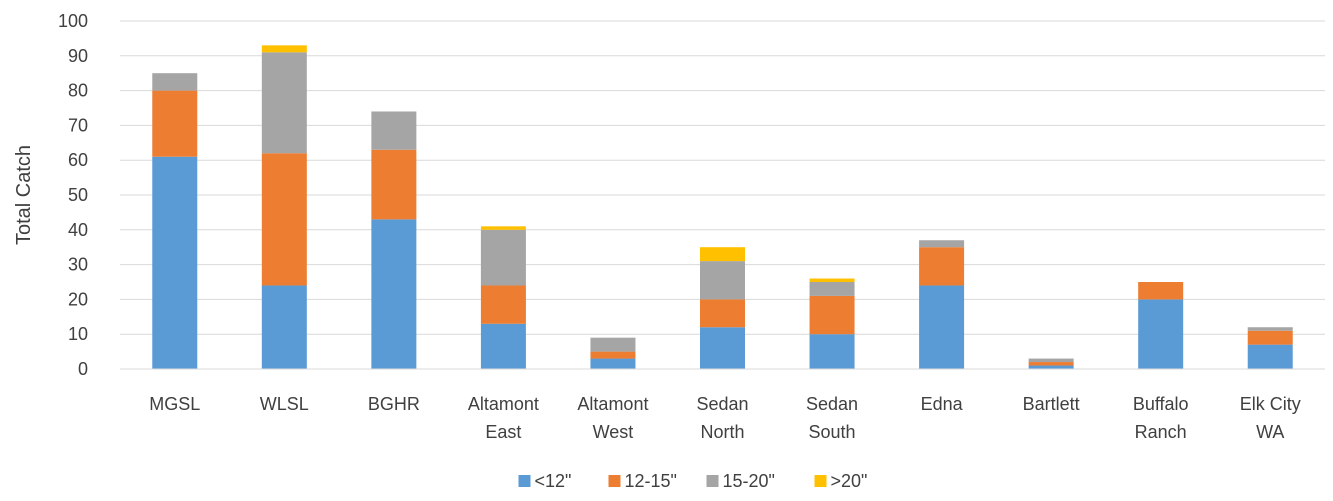 This screenshot has height=501, width=1333. I want to click on x-category-label: Bartlett, so click(1051, 404).